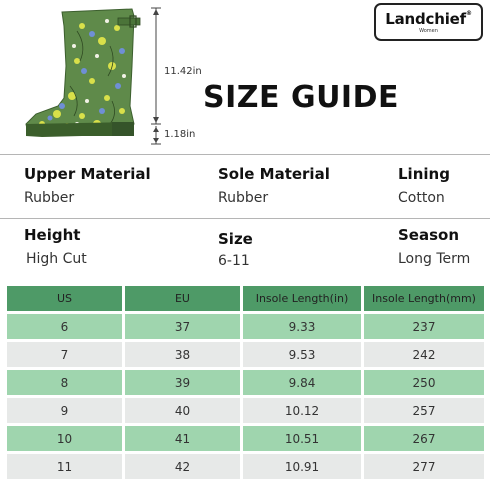 Image resolution: width=490 pixels, height=482 pixels. Describe the element at coordinates (52, 235) in the screenshot. I see `height-label: Height` at that location.